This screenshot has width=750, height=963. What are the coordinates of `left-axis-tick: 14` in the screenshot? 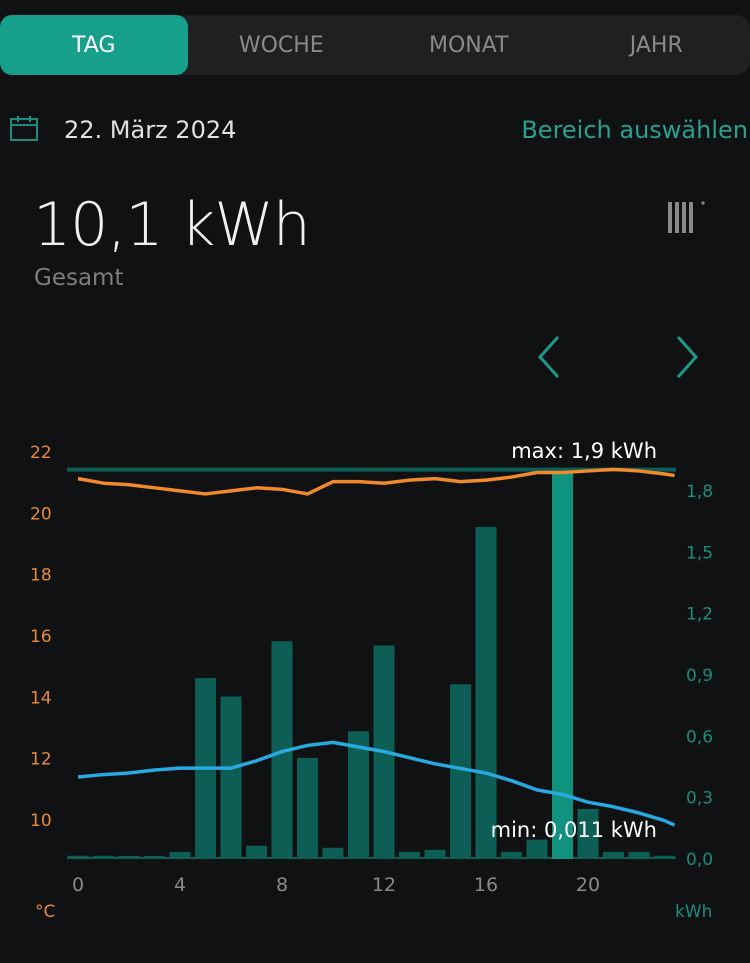 It's located at (41, 698).